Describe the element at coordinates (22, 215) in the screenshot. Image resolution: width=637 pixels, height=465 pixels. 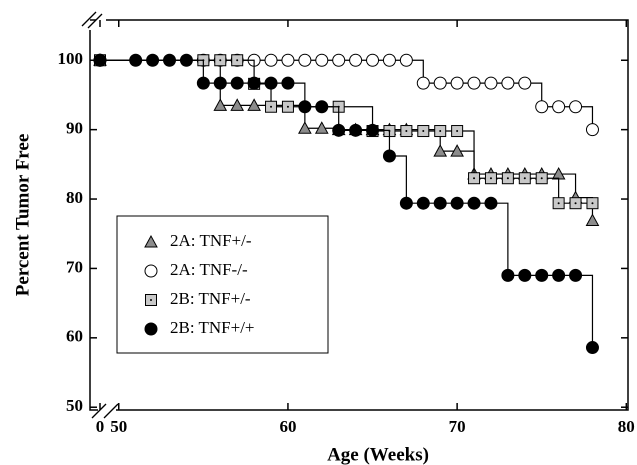
I see `y-axis-title: Percent Tumor Free` at that location.